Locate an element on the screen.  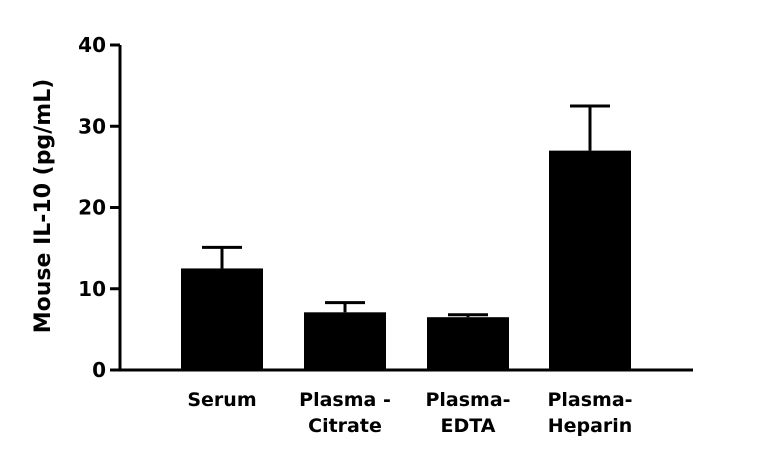
category-label: Plasma - is located at coordinates (345, 400).